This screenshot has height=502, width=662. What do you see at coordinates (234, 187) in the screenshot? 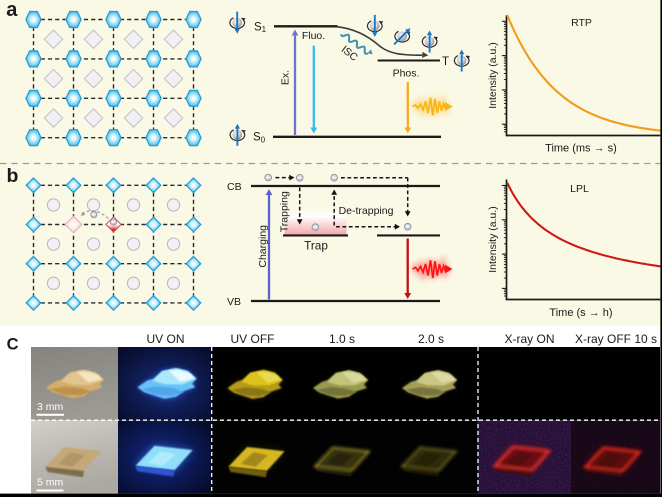
I see `svg-text: CB` at bounding box center [234, 187].